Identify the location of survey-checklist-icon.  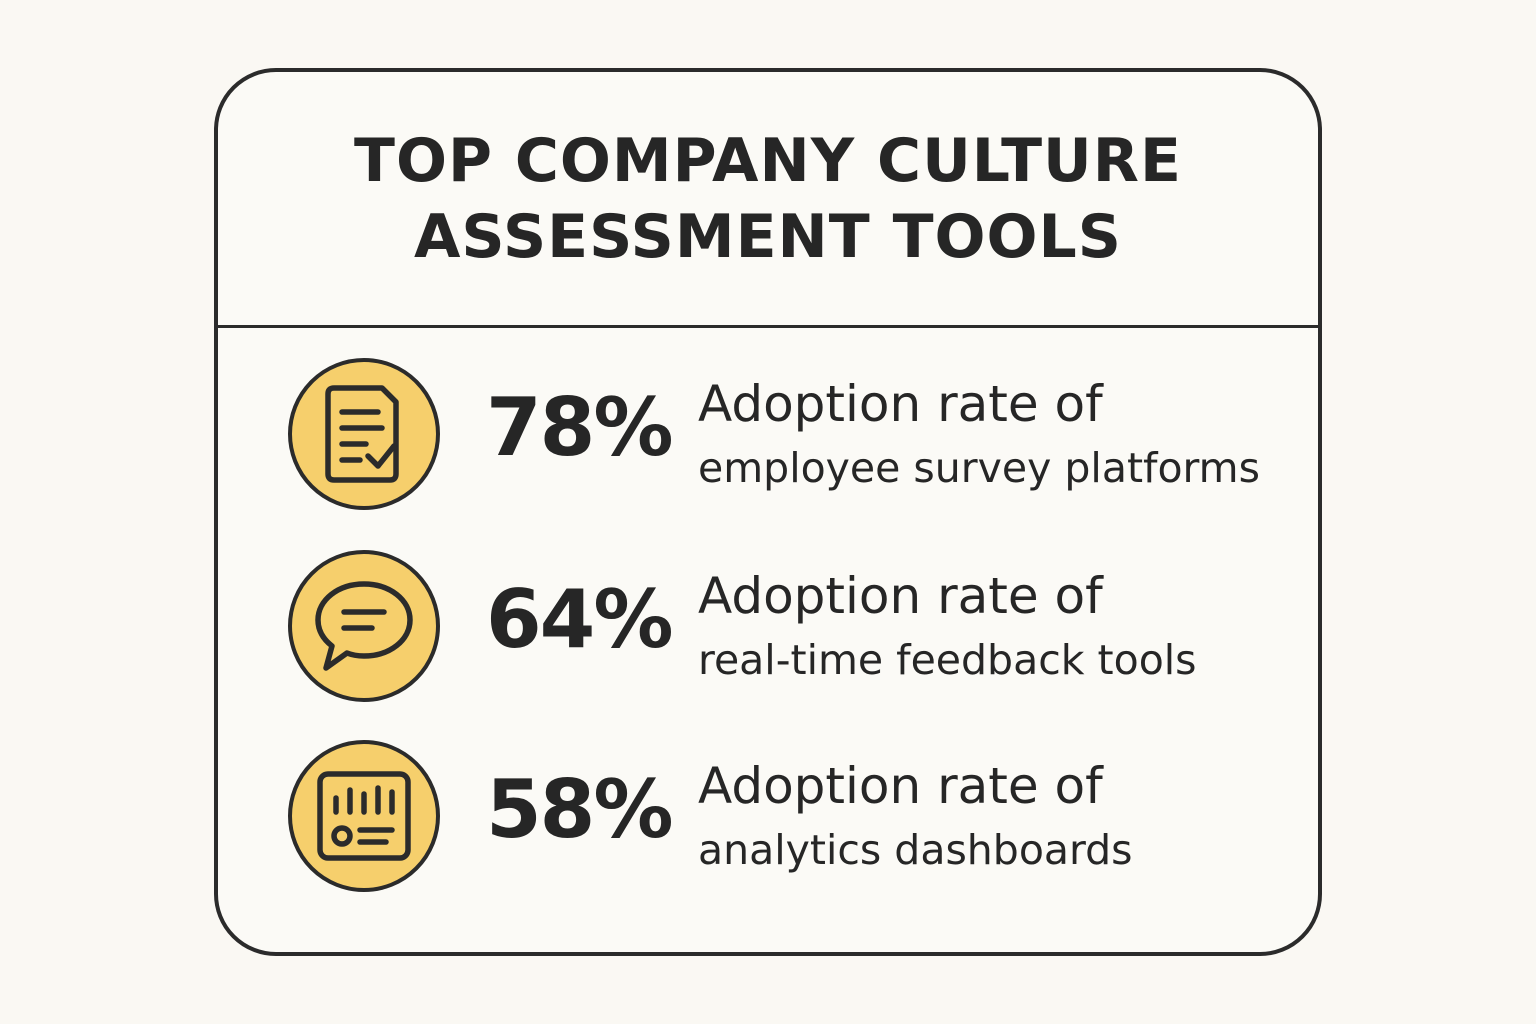
(364, 434).